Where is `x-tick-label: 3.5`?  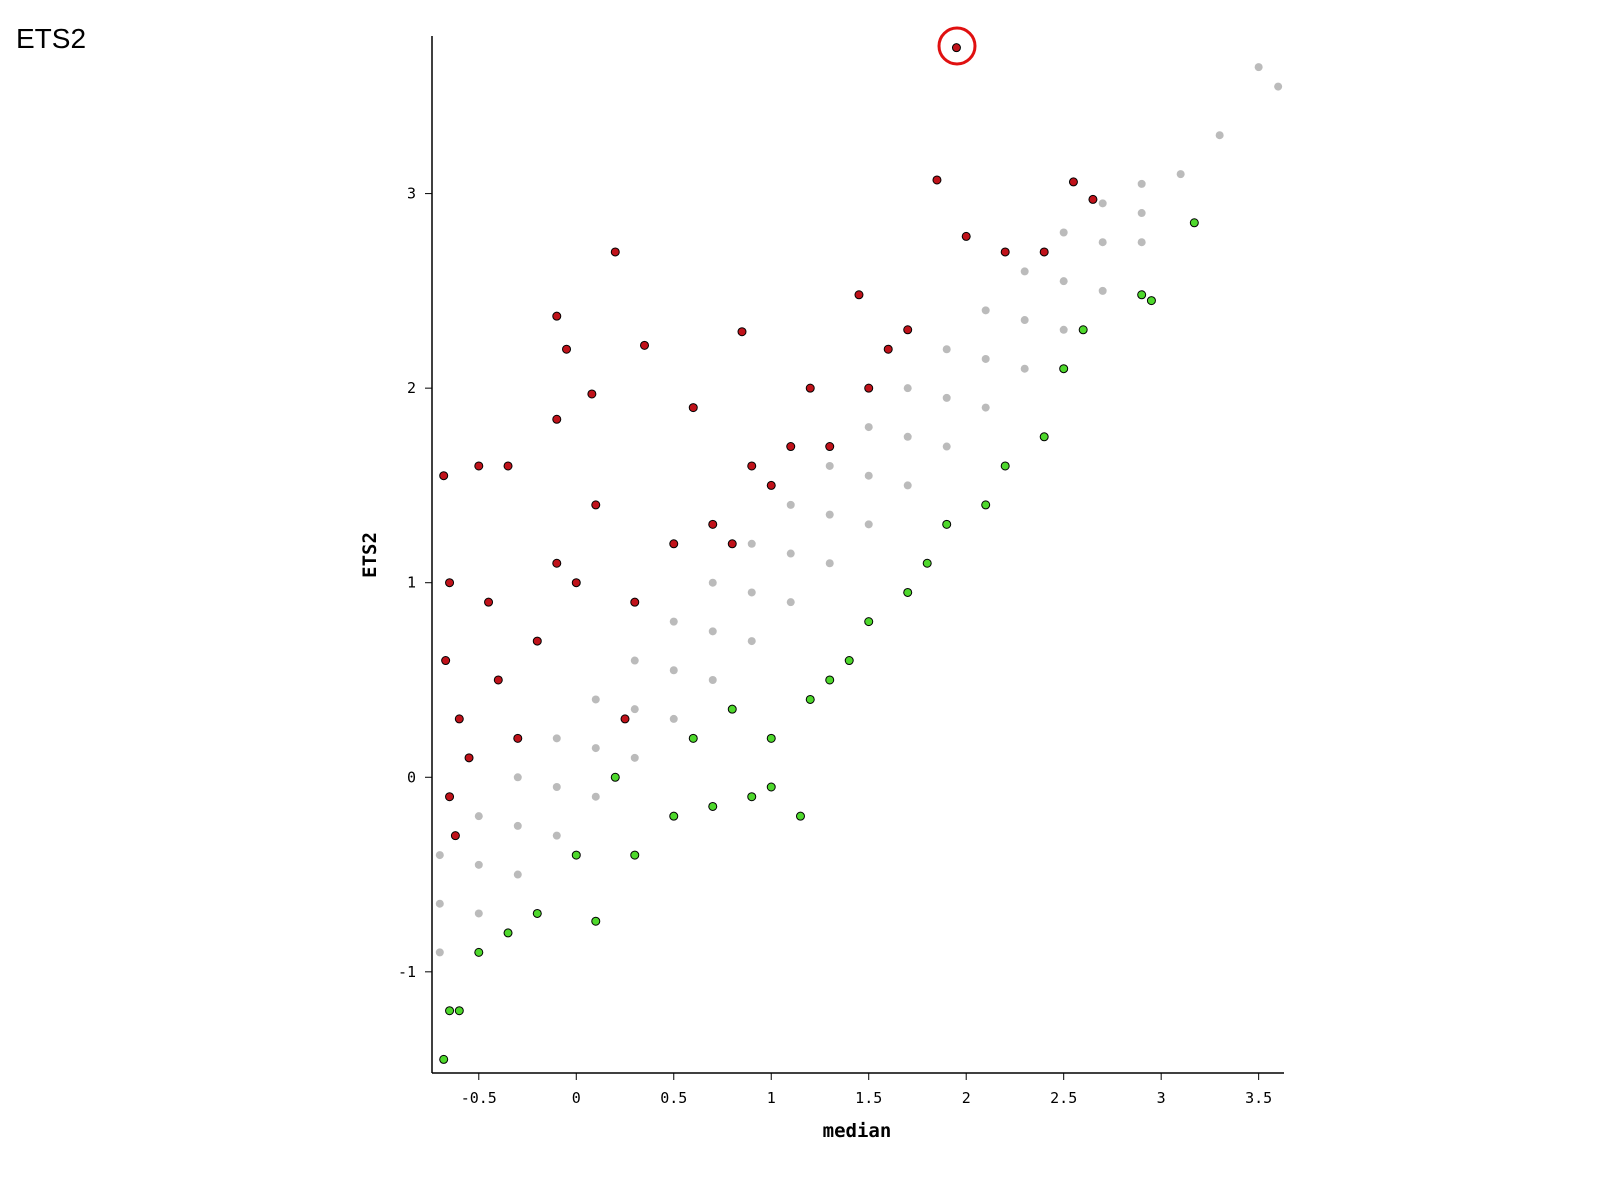
x-tick-label: 3.5 is located at coordinates (1258, 1098).